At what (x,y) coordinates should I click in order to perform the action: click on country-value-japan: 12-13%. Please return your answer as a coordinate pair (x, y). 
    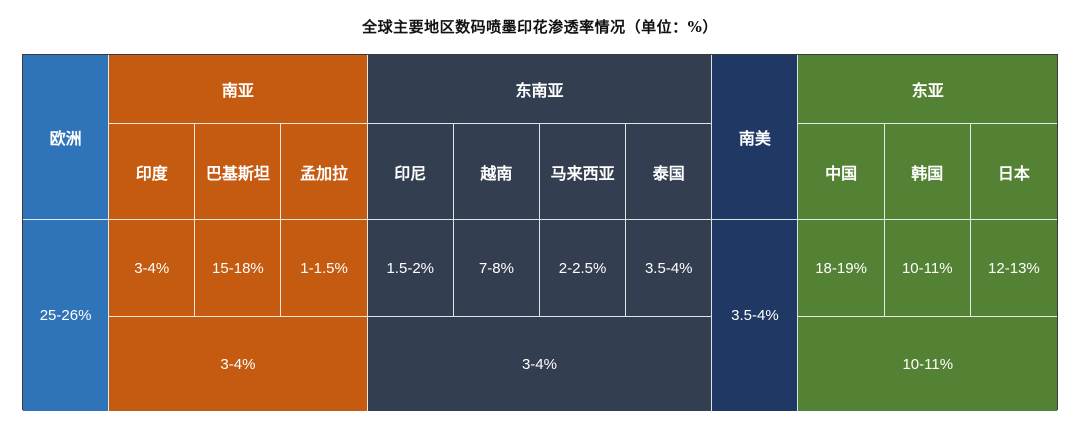
    Looking at the image, I should click on (1013, 268).